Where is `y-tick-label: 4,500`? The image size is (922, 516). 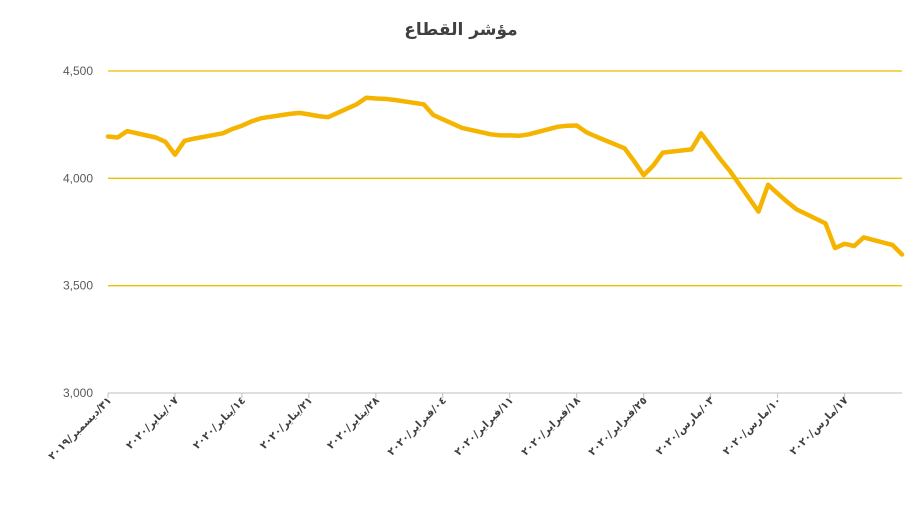
y-tick-label: 4,500 is located at coordinates (78, 71).